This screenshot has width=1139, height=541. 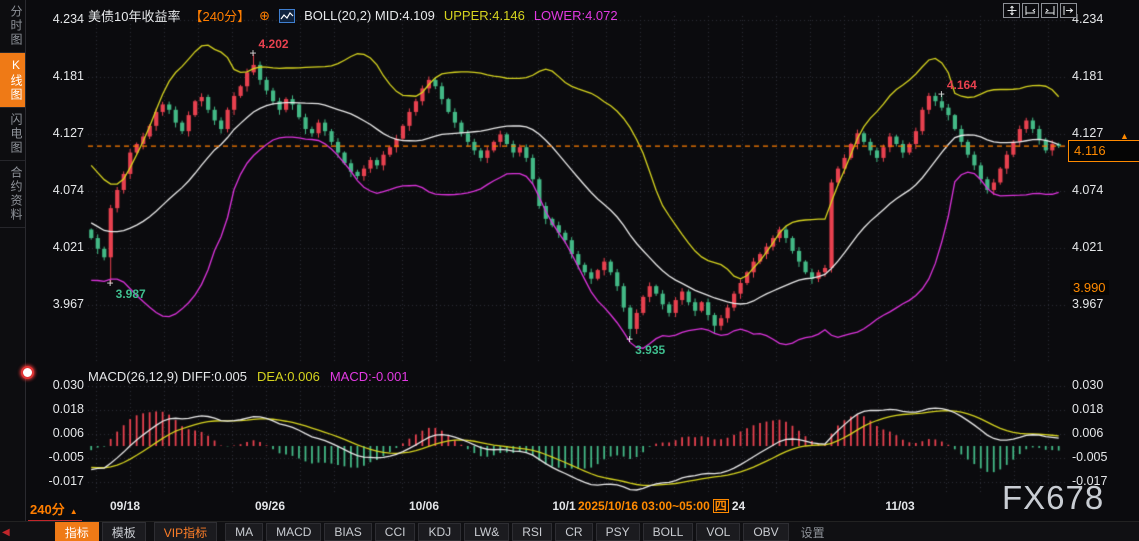 I want to click on top-right-toolbar, so click(x=1041, y=12).